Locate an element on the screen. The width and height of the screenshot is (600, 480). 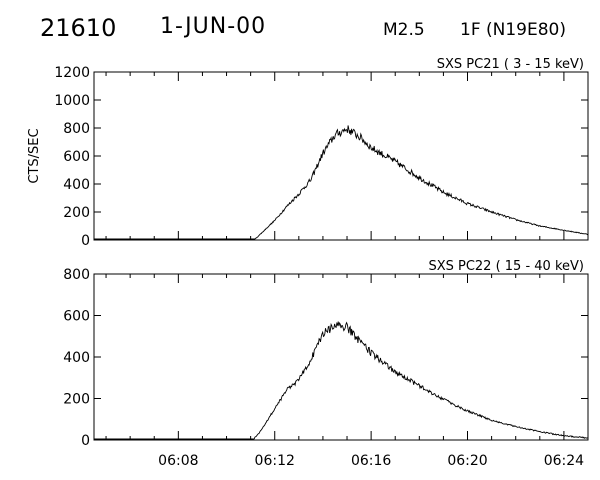
y-axis-label: CTS/SEC is located at coordinates (34, 155).